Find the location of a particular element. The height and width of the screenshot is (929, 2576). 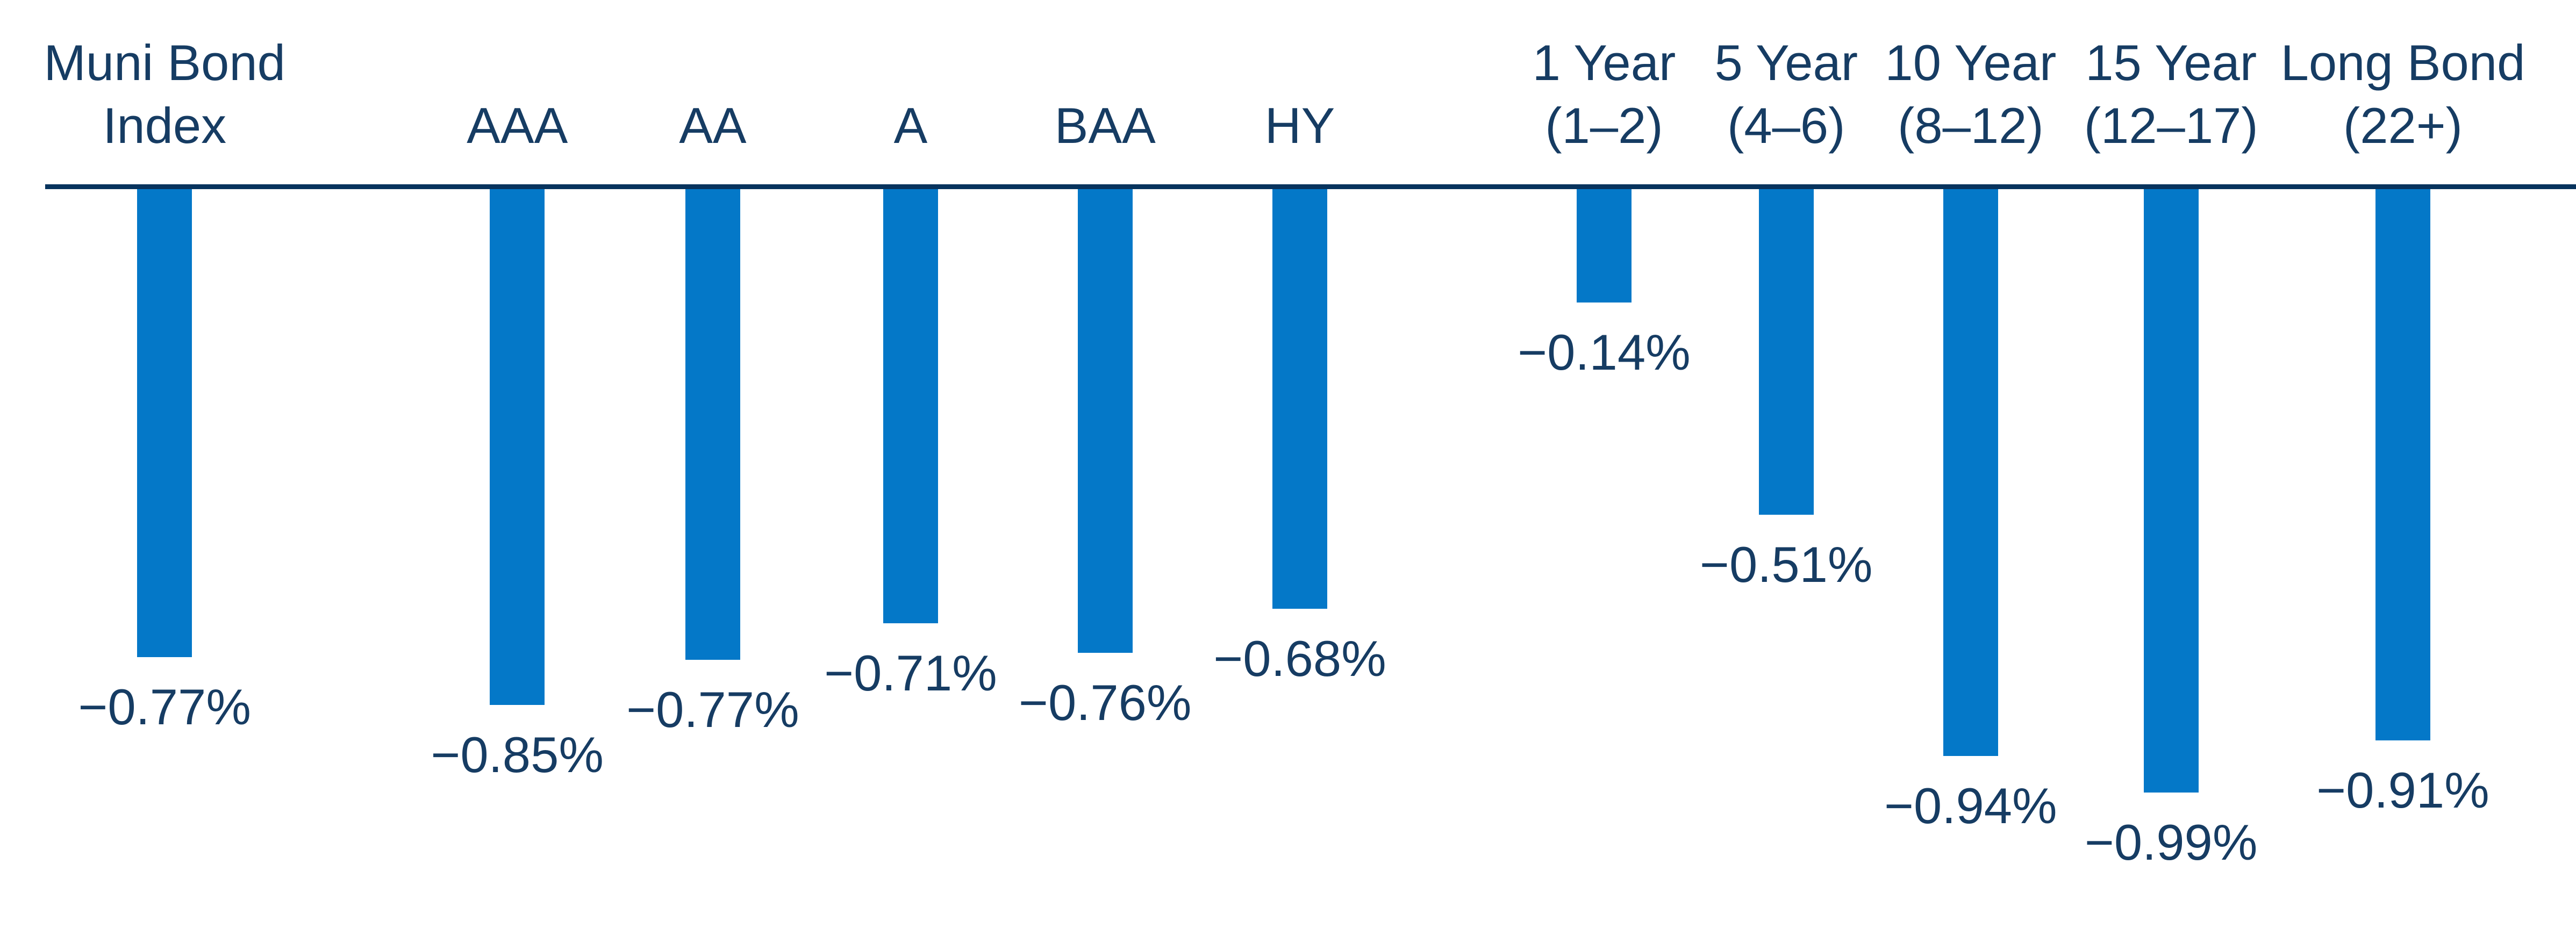

value-label-11: −0.91% is located at coordinates (2402, 790).